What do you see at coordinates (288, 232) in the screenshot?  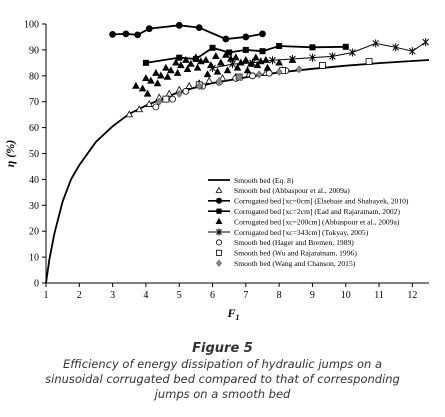 I see `legend-item-5: Corrugated bed [xc=343cm] (Tokyay, 2005)` at bounding box center [288, 232].